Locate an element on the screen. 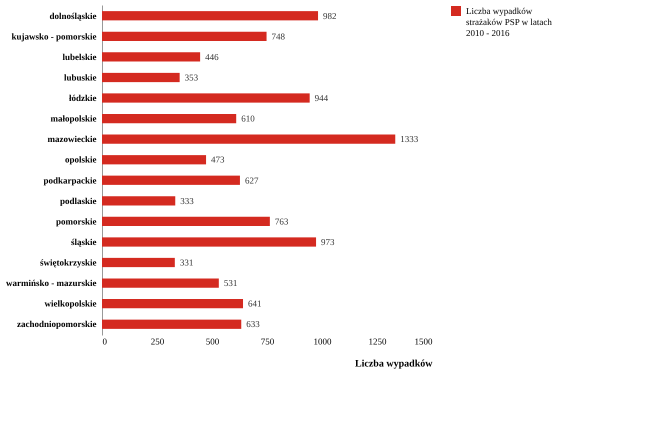 The image size is (667, 425). data-label: 531 is located at coordinates (231, 283).